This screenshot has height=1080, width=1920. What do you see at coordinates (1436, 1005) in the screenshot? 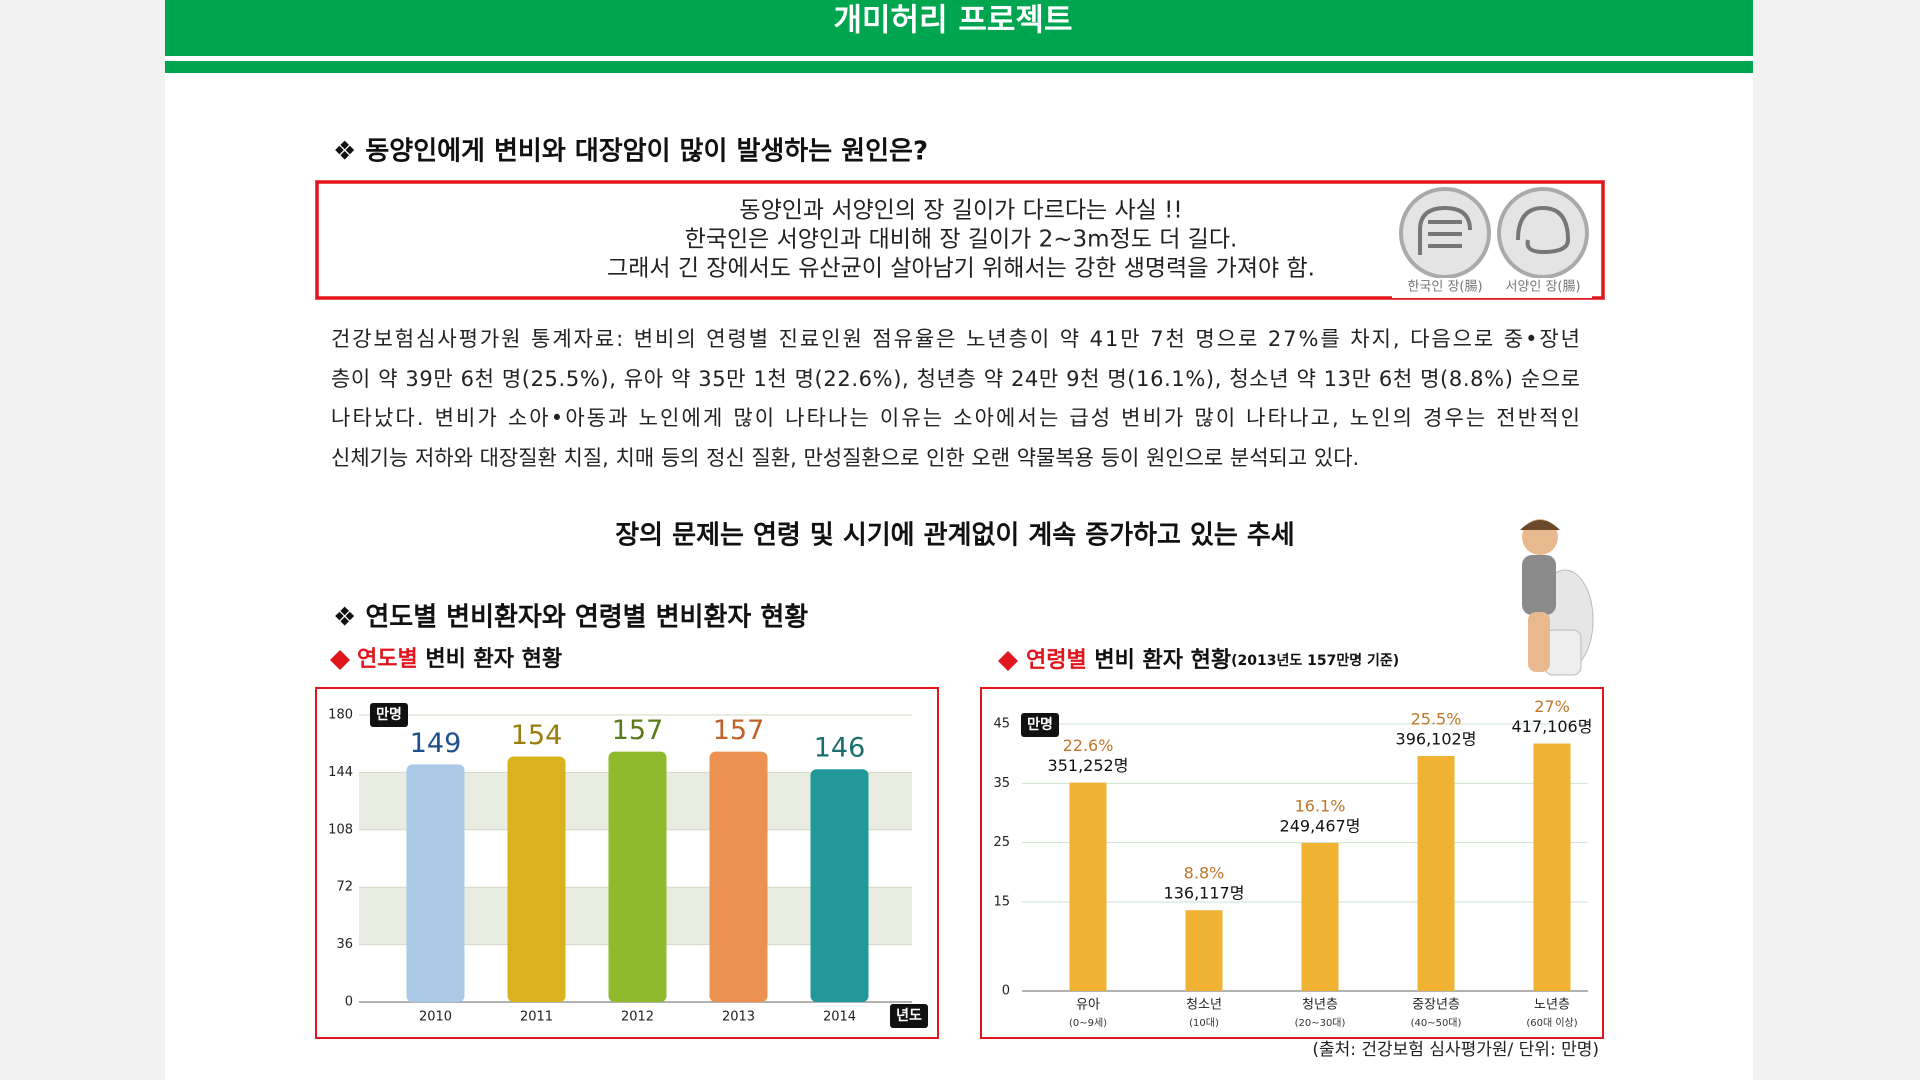
I see `x-tick-label: 중장년층` at bounding box center [1436, 1005].